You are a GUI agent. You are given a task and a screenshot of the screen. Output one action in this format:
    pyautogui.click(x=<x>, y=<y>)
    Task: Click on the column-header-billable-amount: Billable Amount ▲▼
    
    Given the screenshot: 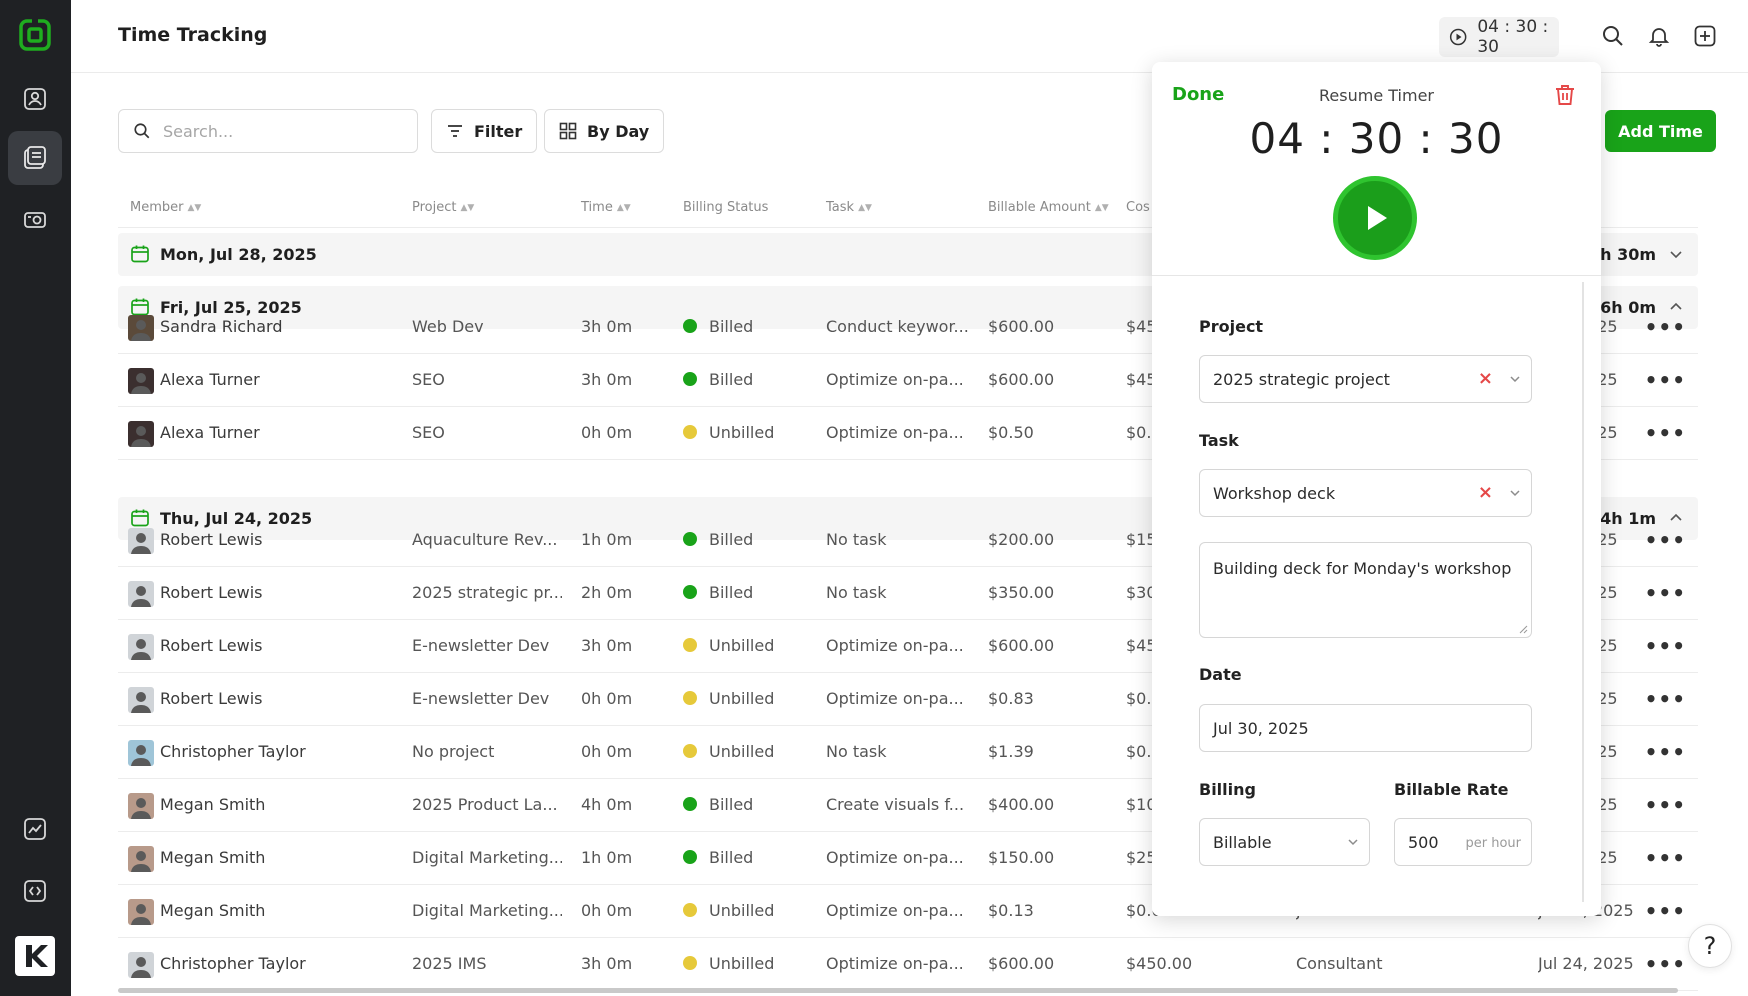 What is the action you would take?
    pyautogui.click(x=1048, y=207)
    